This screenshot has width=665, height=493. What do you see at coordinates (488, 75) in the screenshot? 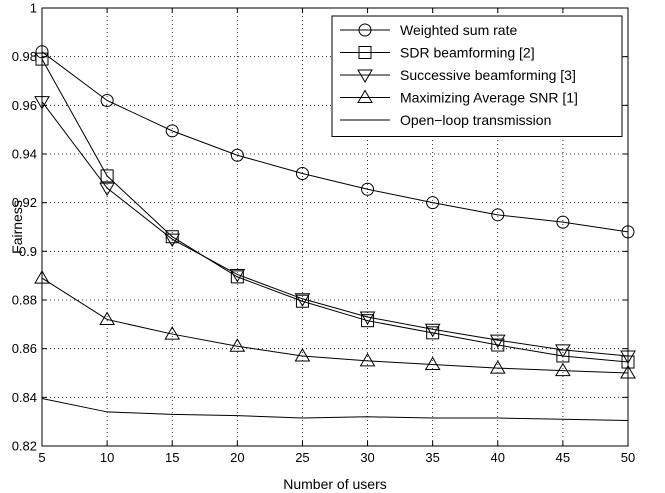
I see `legend-entry: Successive beamforming [3]` at bounding box center [488, 75].